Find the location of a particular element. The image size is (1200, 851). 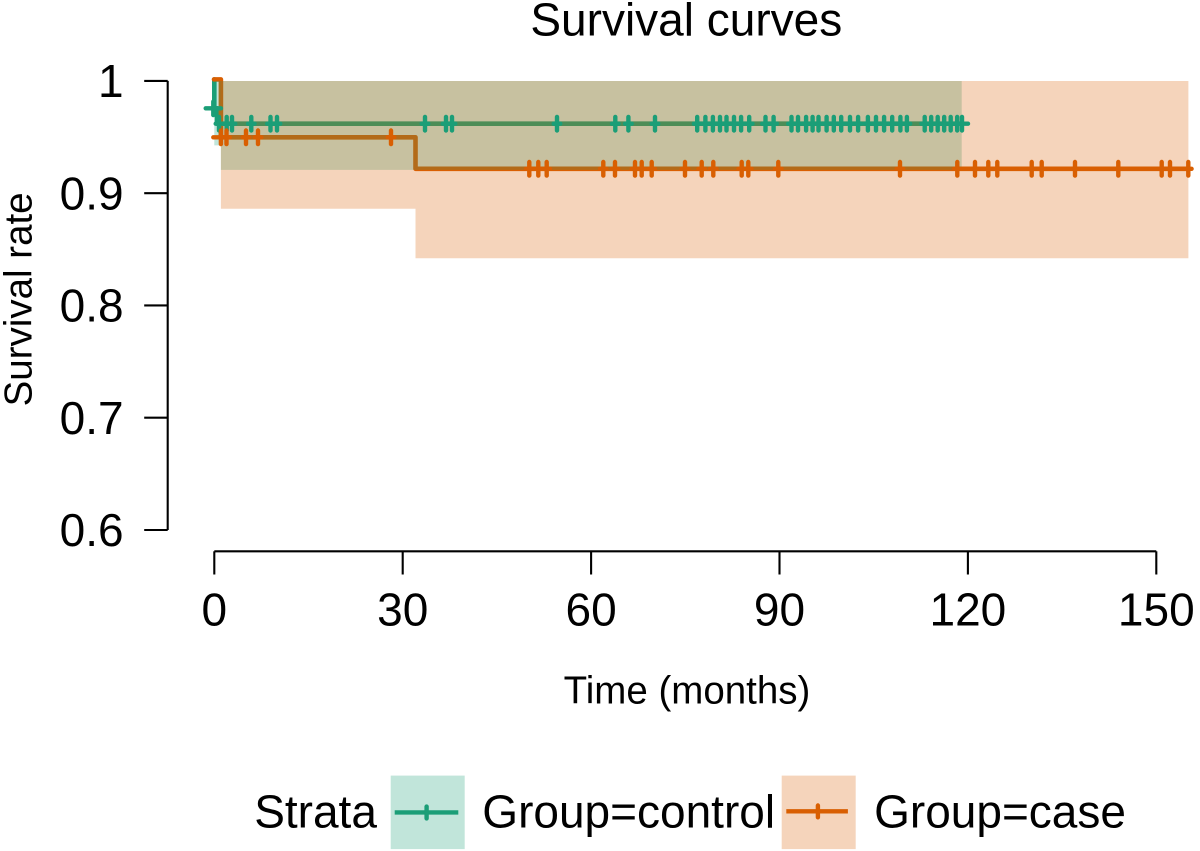

svg-text: 0.9 is located at coordinates (92, 193).